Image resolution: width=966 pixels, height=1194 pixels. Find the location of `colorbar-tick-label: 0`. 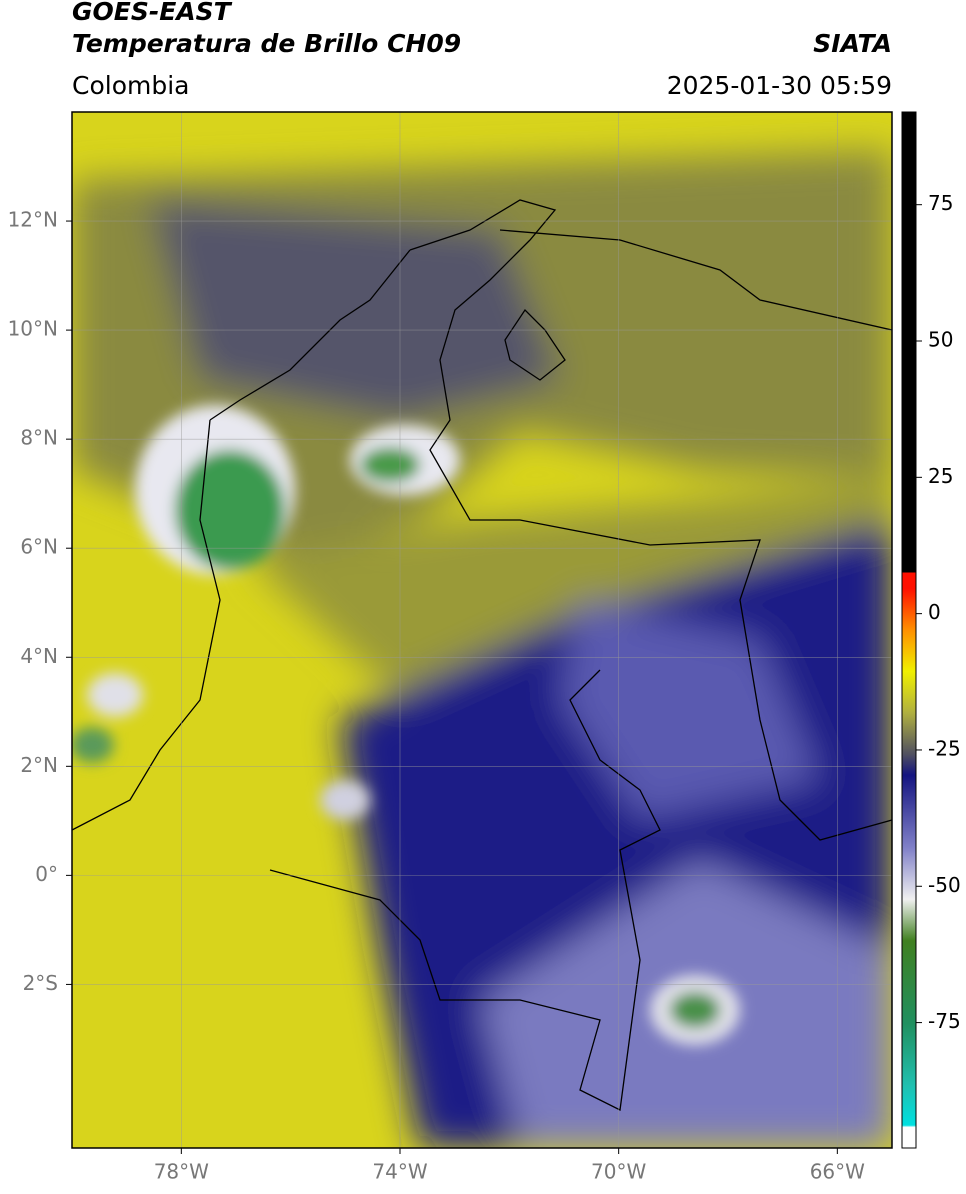

colorbar-tick-label: 0 is located at coordinates (934, 612).